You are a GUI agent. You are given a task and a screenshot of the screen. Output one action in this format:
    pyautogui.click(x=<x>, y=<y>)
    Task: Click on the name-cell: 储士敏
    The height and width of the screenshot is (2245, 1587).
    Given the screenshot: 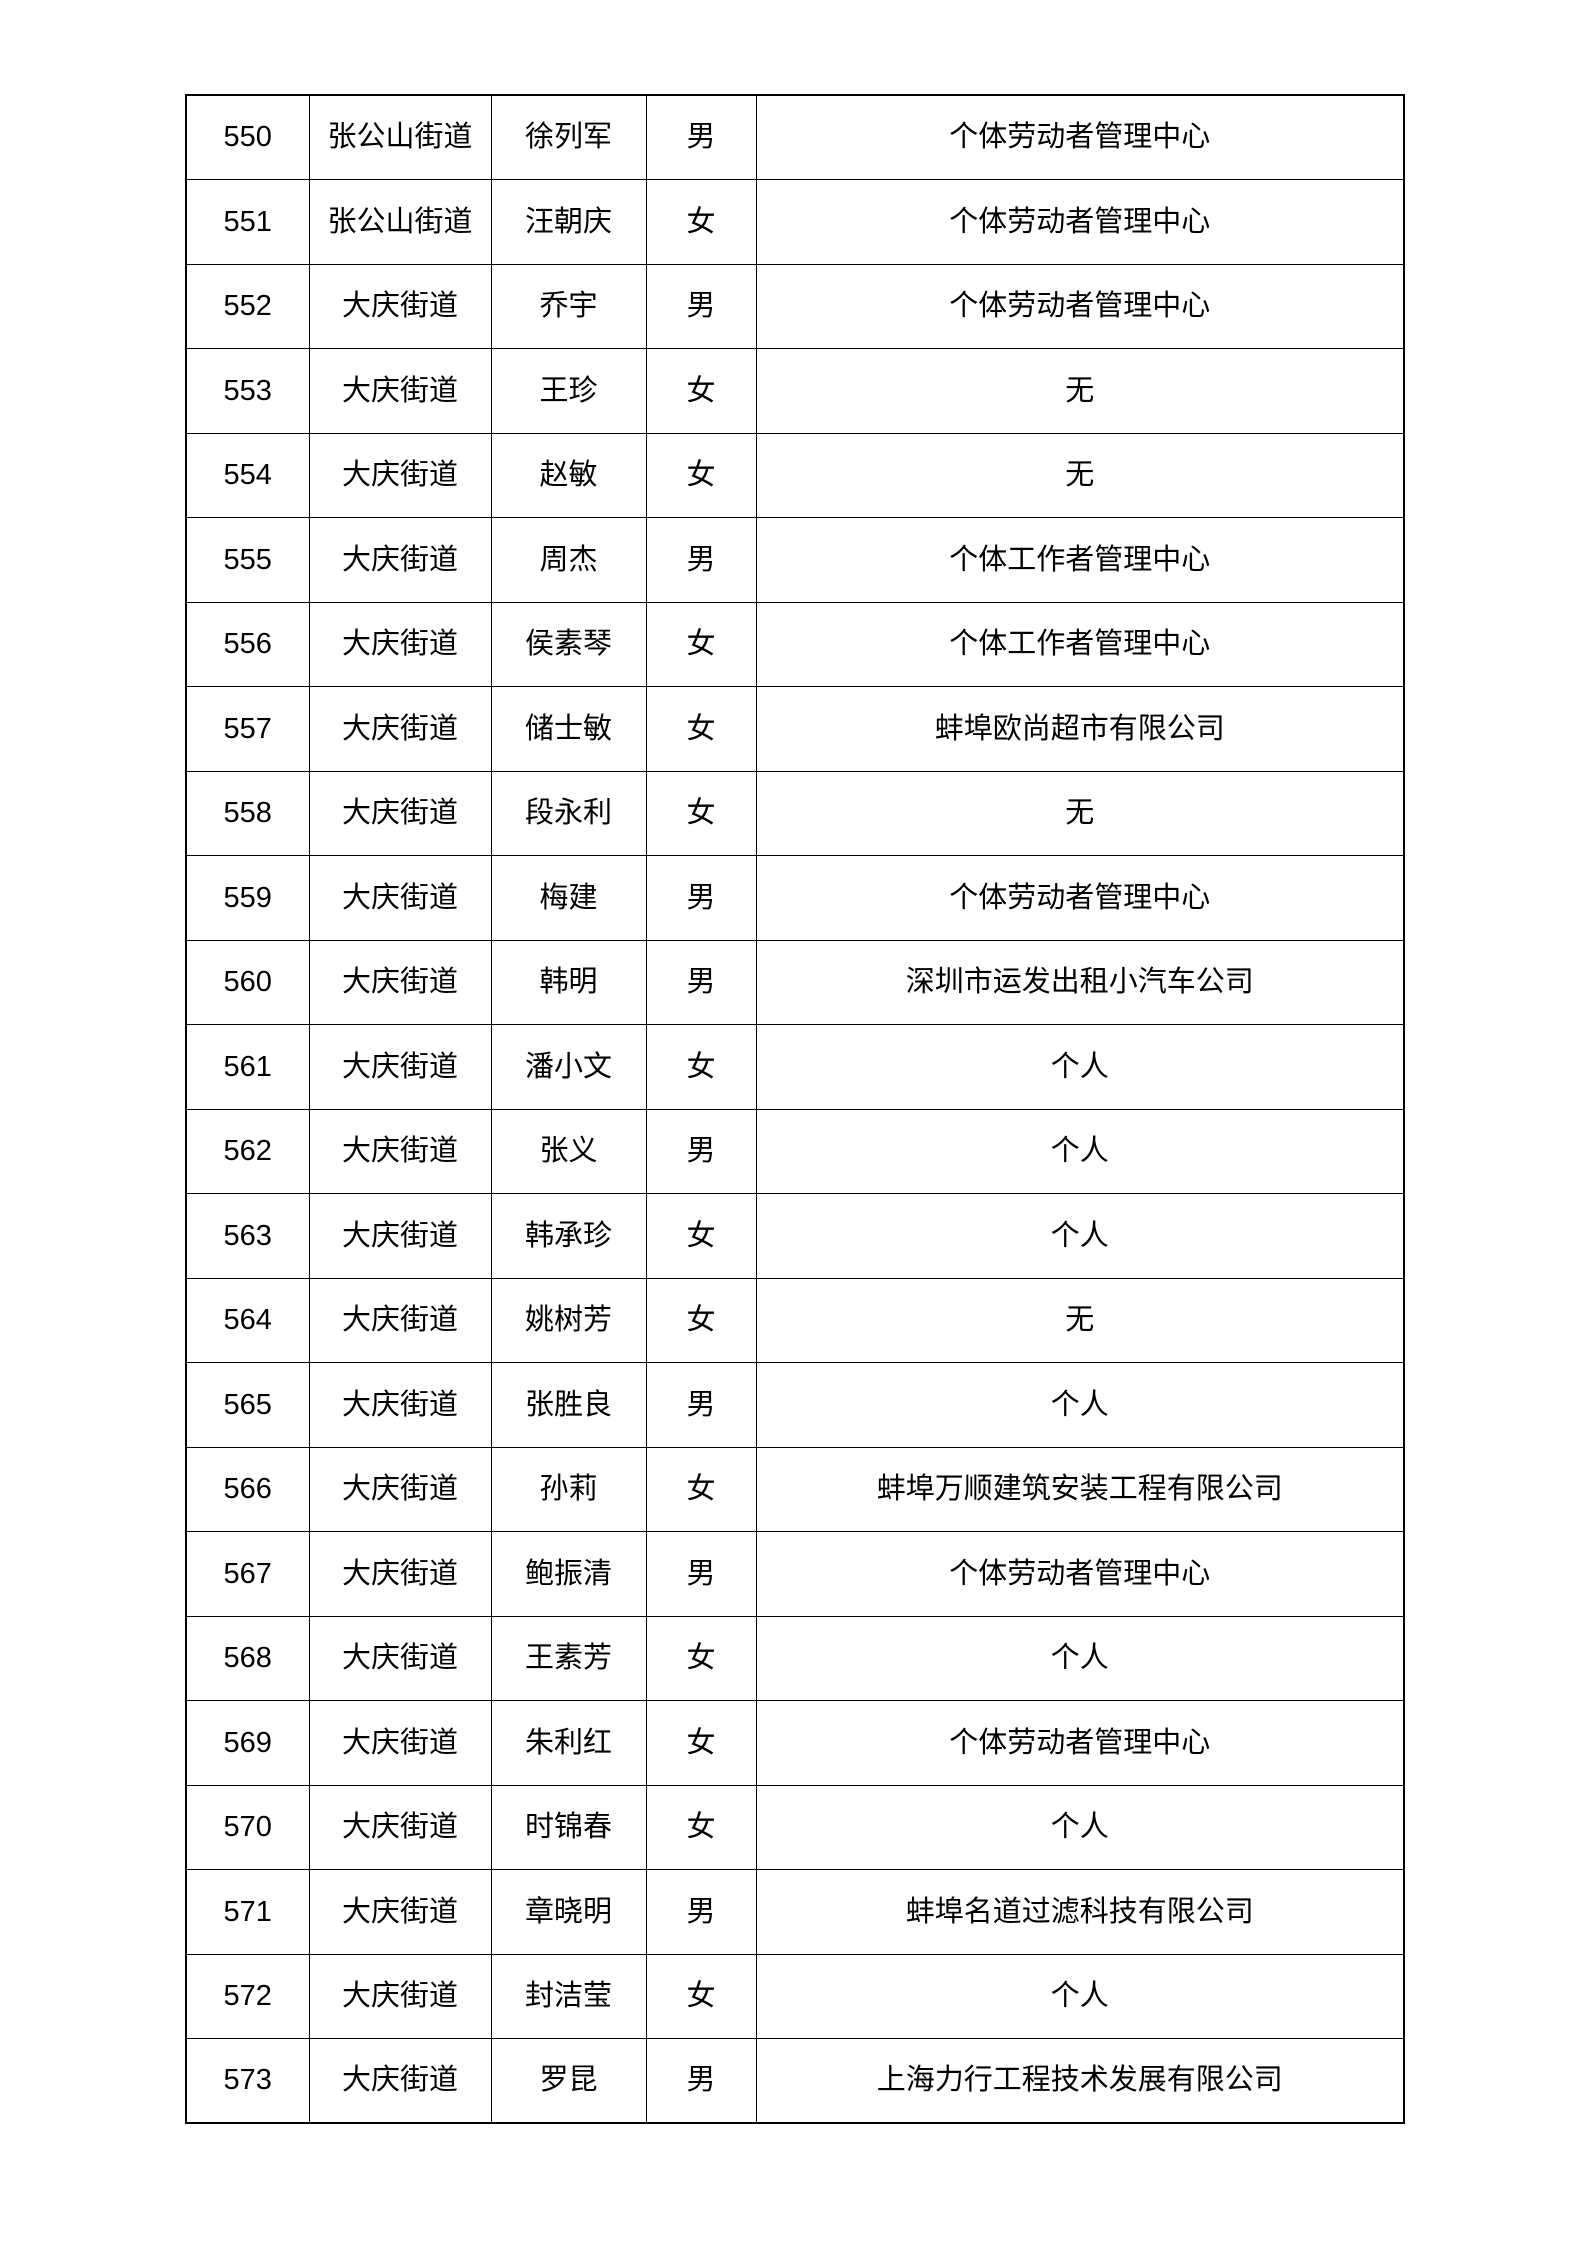 What is the action you would take?
    pyautogui.click(x=568, y=729)
    